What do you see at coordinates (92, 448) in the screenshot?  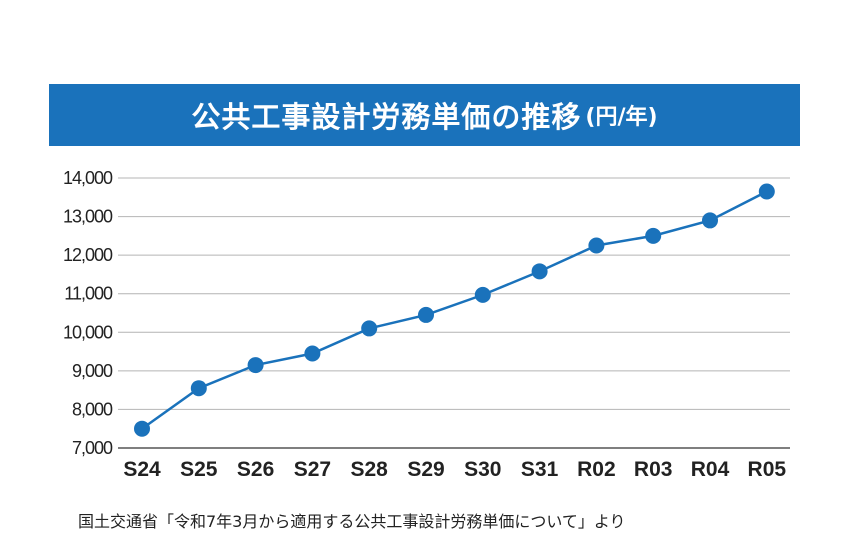 I see `y-tick-label: 7,000` at bounding box center [92, 448].